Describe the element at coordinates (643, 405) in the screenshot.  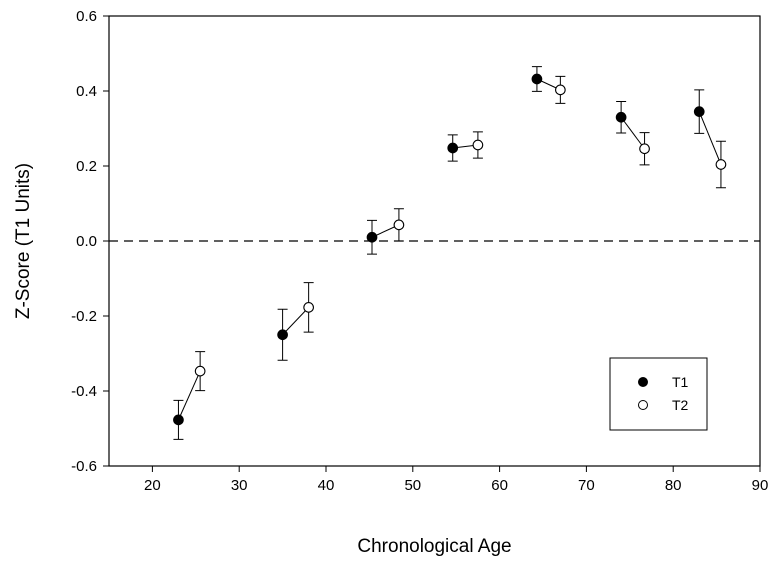
I see `legend-marker-t2` at that location.